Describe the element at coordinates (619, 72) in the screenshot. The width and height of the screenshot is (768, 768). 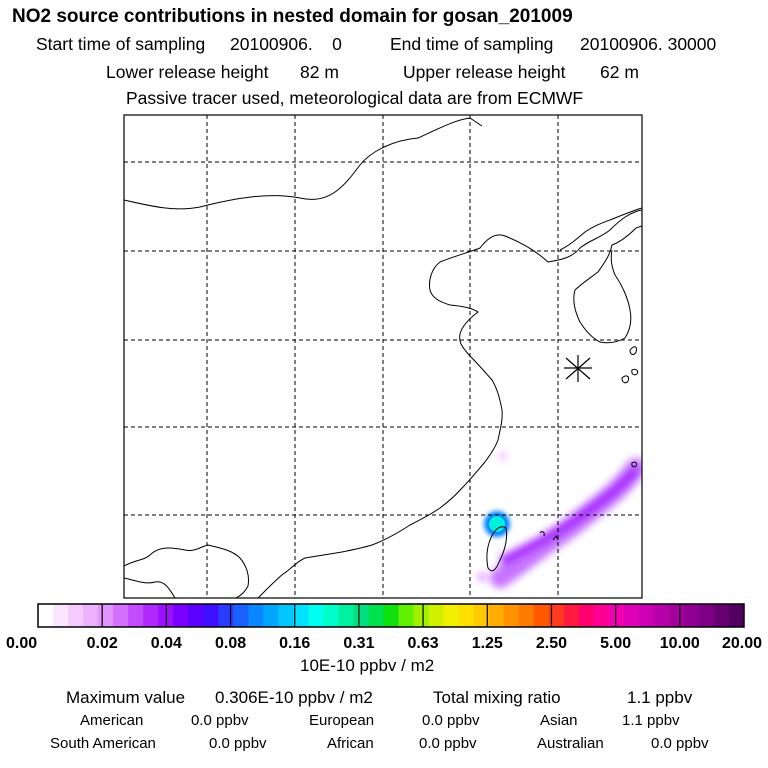
I see `upper-height-value: 62 m` at that location.